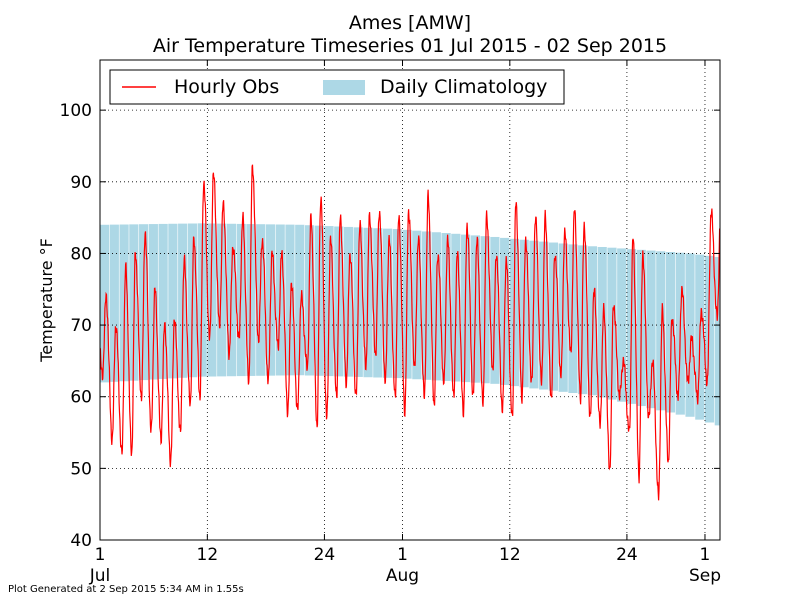 Image resolution: width=800 pixels, height=600 pixels. I want to click on y-tick-label: 60, so click(81, 398).